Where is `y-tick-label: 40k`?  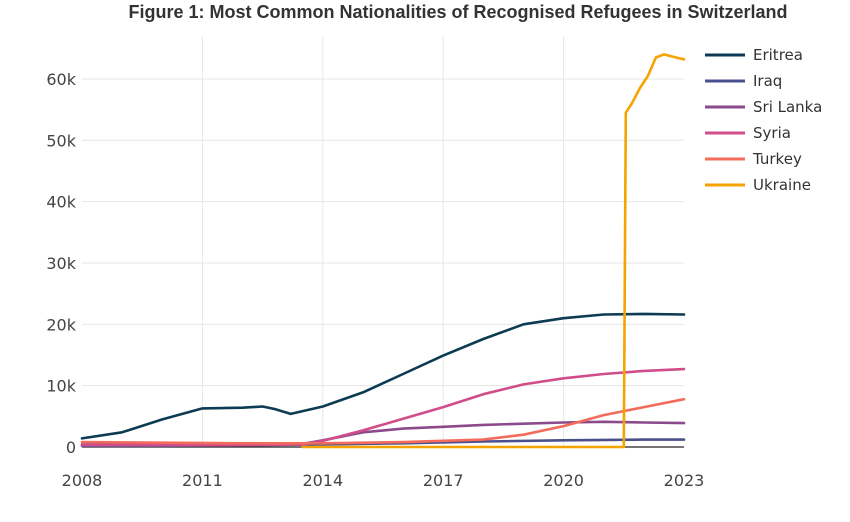
y-tick-label: 40k is located at coordinates (61, 202).